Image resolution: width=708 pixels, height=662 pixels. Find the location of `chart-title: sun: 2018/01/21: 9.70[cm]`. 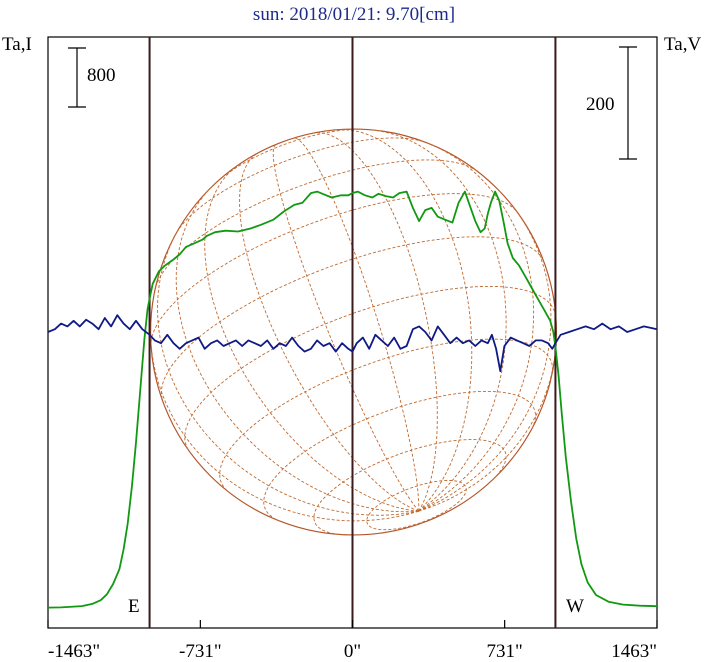

chart-title: sun: 2018/01/21: 9.70[cm] is located at coordinates (354, 14).